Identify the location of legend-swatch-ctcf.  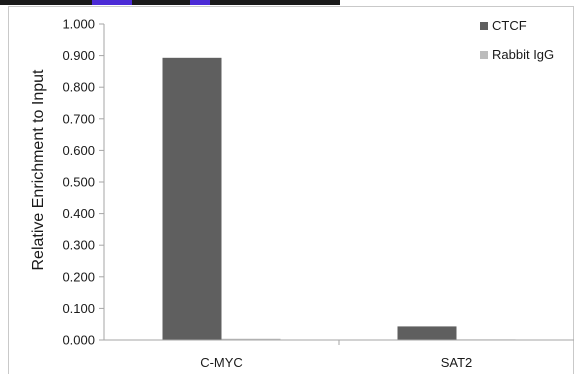
(484, 26).